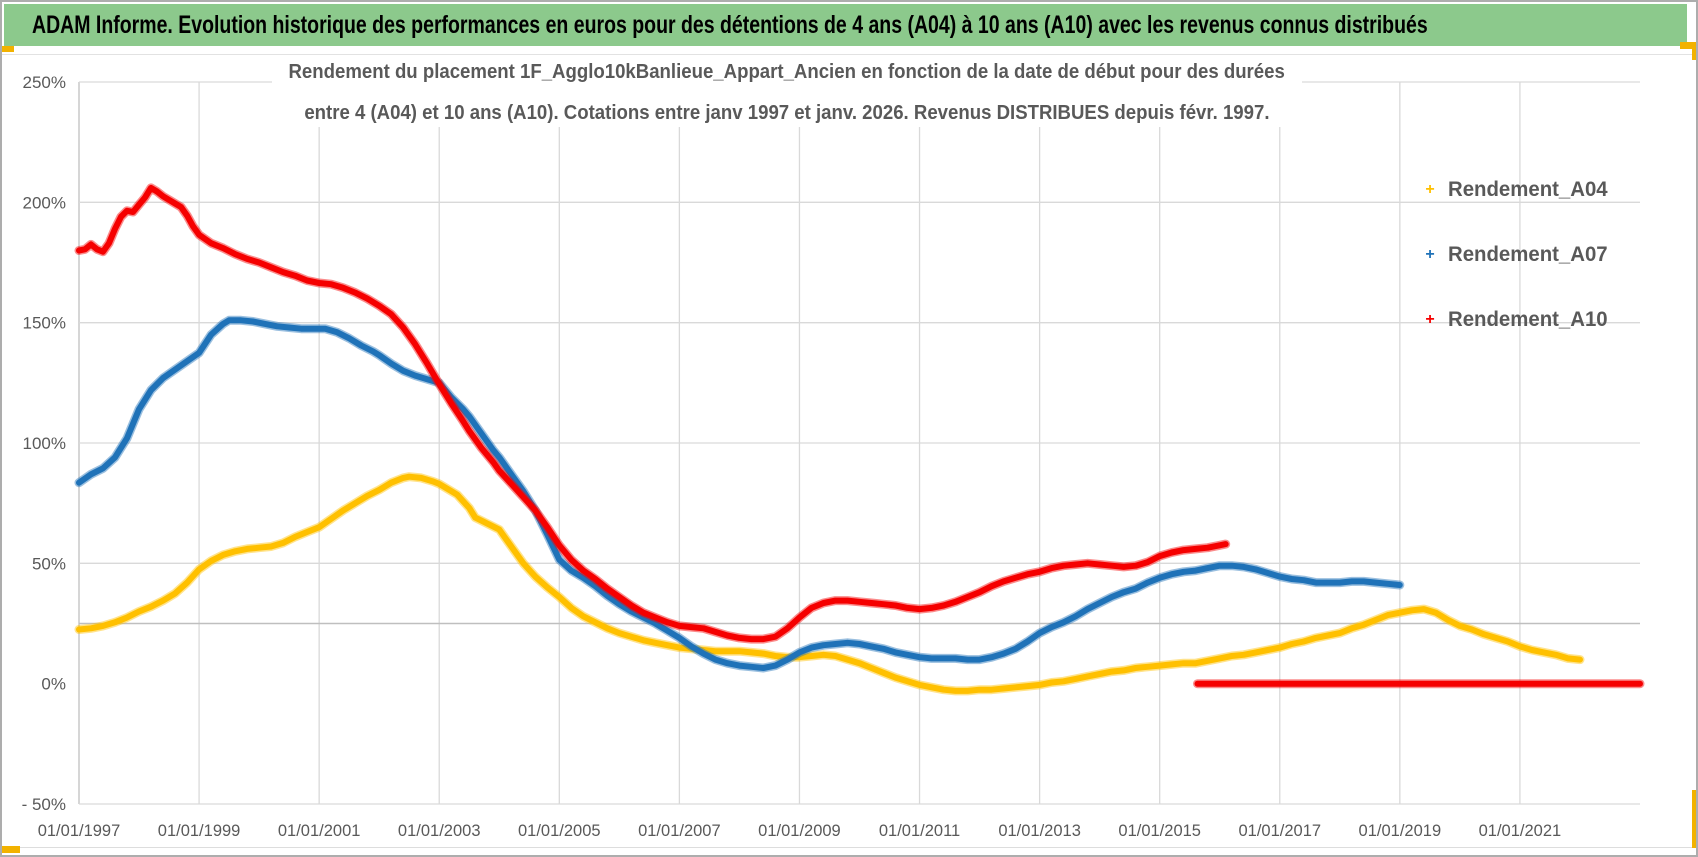  Describe the element at coordinates (1528, 319) in the screenshot. I see `legend-label: Rendement_A10` at that location.